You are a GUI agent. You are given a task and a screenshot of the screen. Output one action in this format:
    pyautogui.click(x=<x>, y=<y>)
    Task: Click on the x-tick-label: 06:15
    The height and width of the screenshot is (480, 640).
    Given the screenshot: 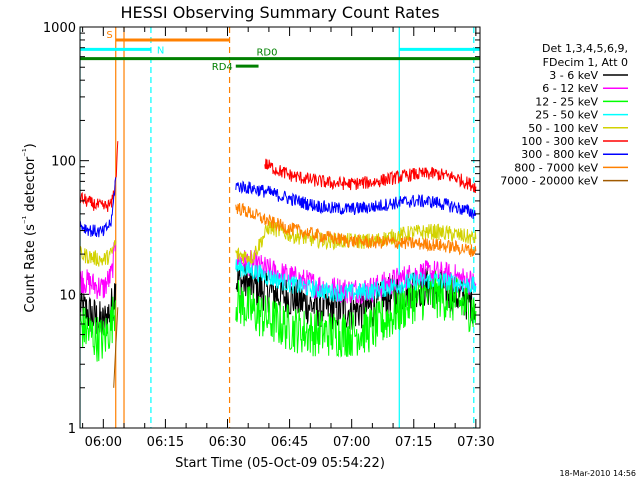 What is the action you would take?
    pyautogui.click(x=165, y=442)
    